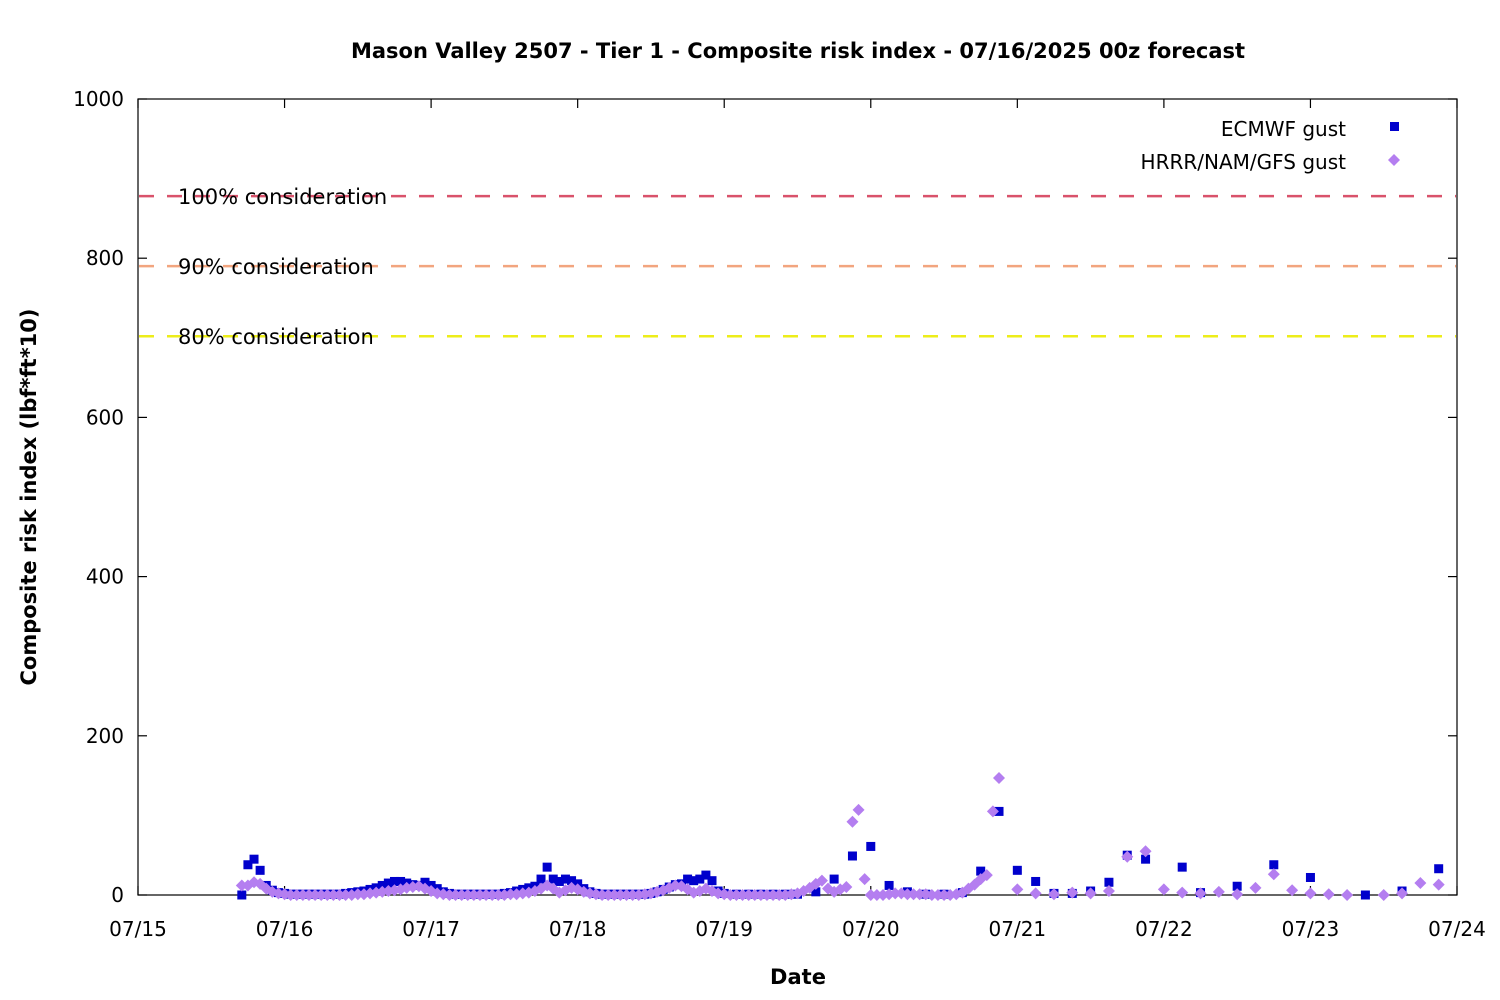 The height and width of the screenshot is (1000, 1500). What do you see at coordinates (578, 929) in the screenshot?
I see `x-tick-label: 07/18` at bounding box center [578, 929].